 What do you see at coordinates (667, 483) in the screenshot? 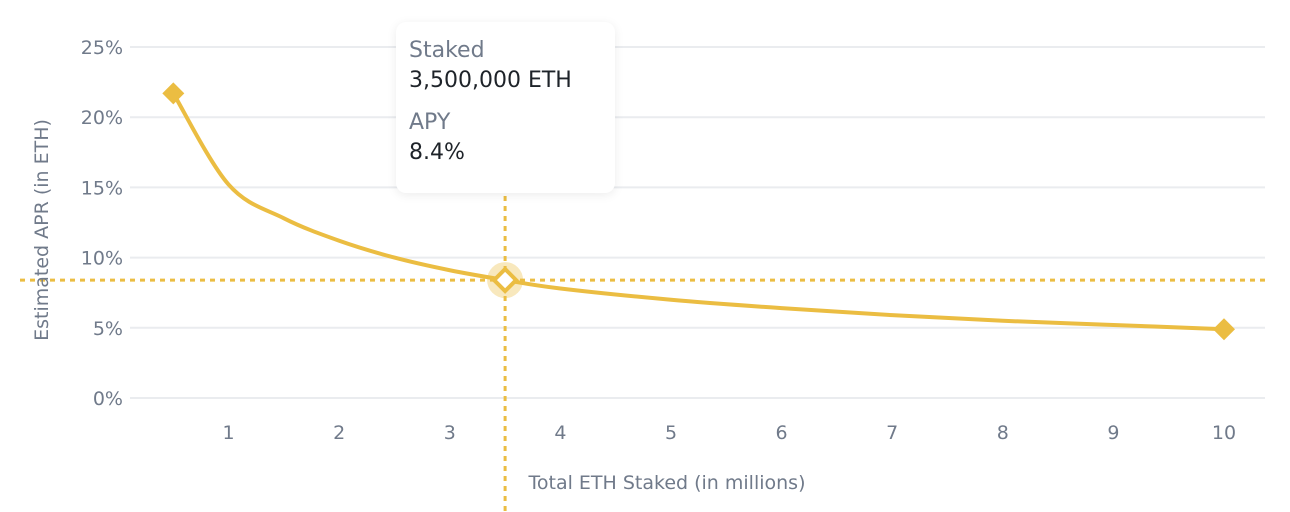
I see `x-axis-title: Total ETH Staked (in millions)` at bounding box center [667, 483].